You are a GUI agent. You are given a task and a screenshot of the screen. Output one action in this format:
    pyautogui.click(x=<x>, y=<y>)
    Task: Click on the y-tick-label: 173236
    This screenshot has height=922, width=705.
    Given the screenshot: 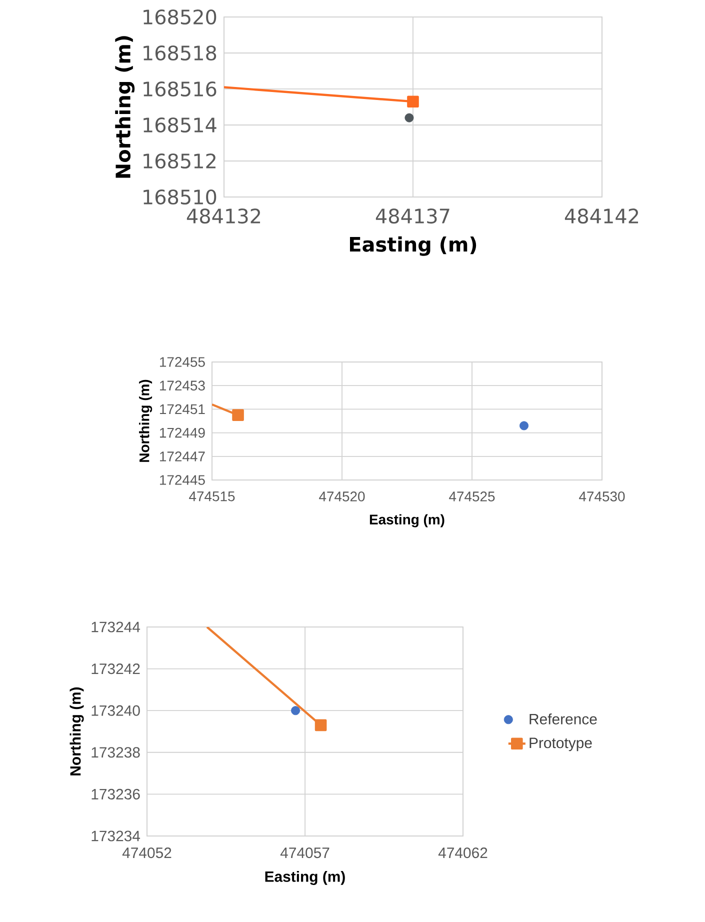 What is the action you would take?
    pyautogui.click(x=116, y=794)
    